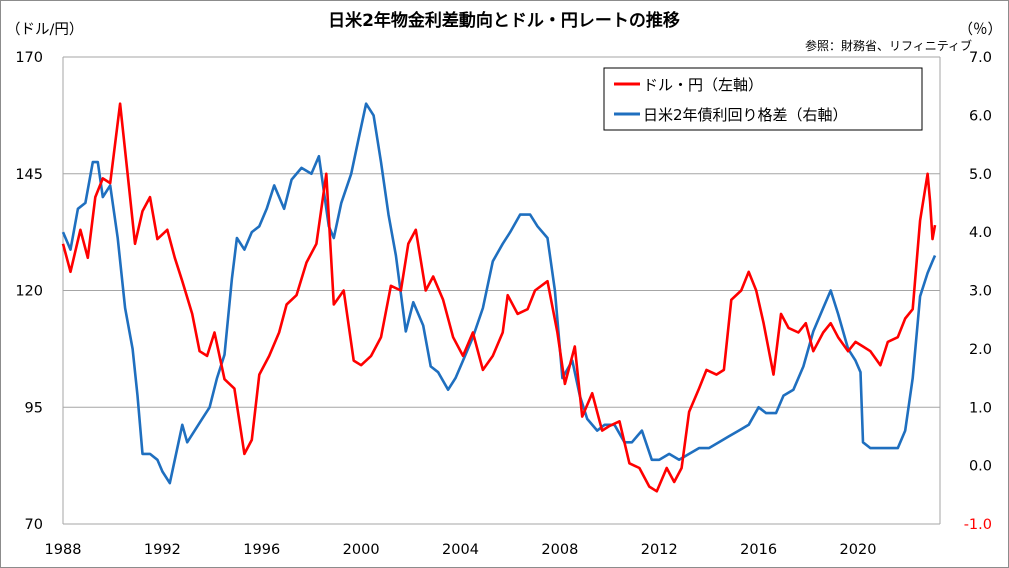 The width and height of the screenshot is (1009, 568). What do you see at coordinates (888, 45) in the screenshot?
I see `chart-source: 参照：財務省、リフィニティブ` at bounding box center [888, 45].